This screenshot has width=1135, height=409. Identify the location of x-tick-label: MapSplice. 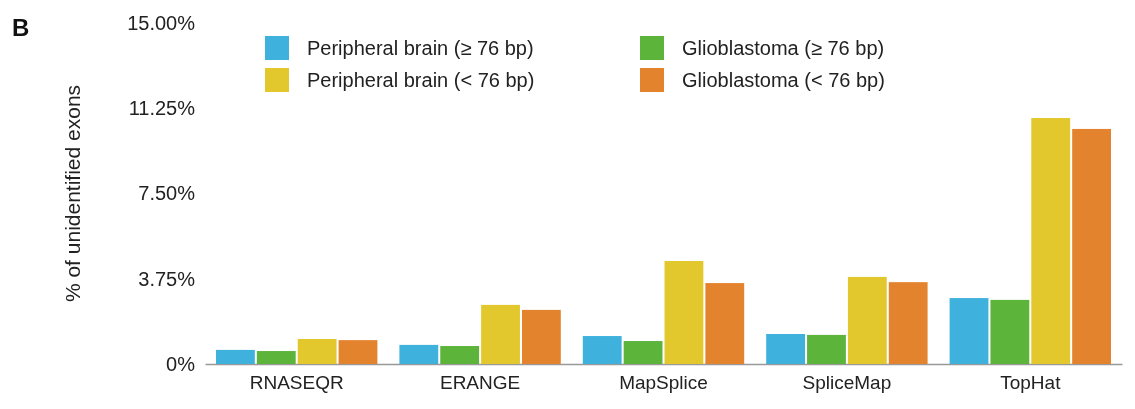
(663, 383).